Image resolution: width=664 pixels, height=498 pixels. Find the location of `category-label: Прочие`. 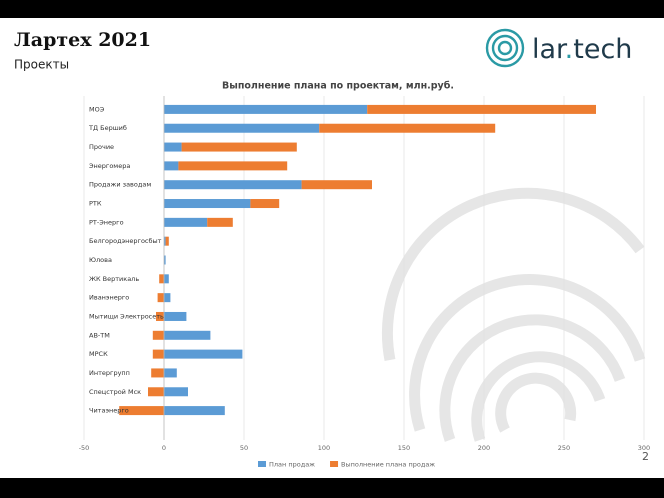

category-label: Прочие is located at coordinates (101, 147).